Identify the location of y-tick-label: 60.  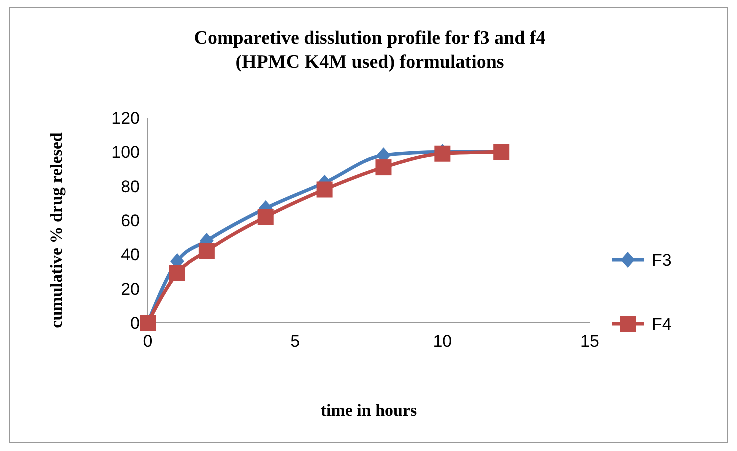
(130, 221).